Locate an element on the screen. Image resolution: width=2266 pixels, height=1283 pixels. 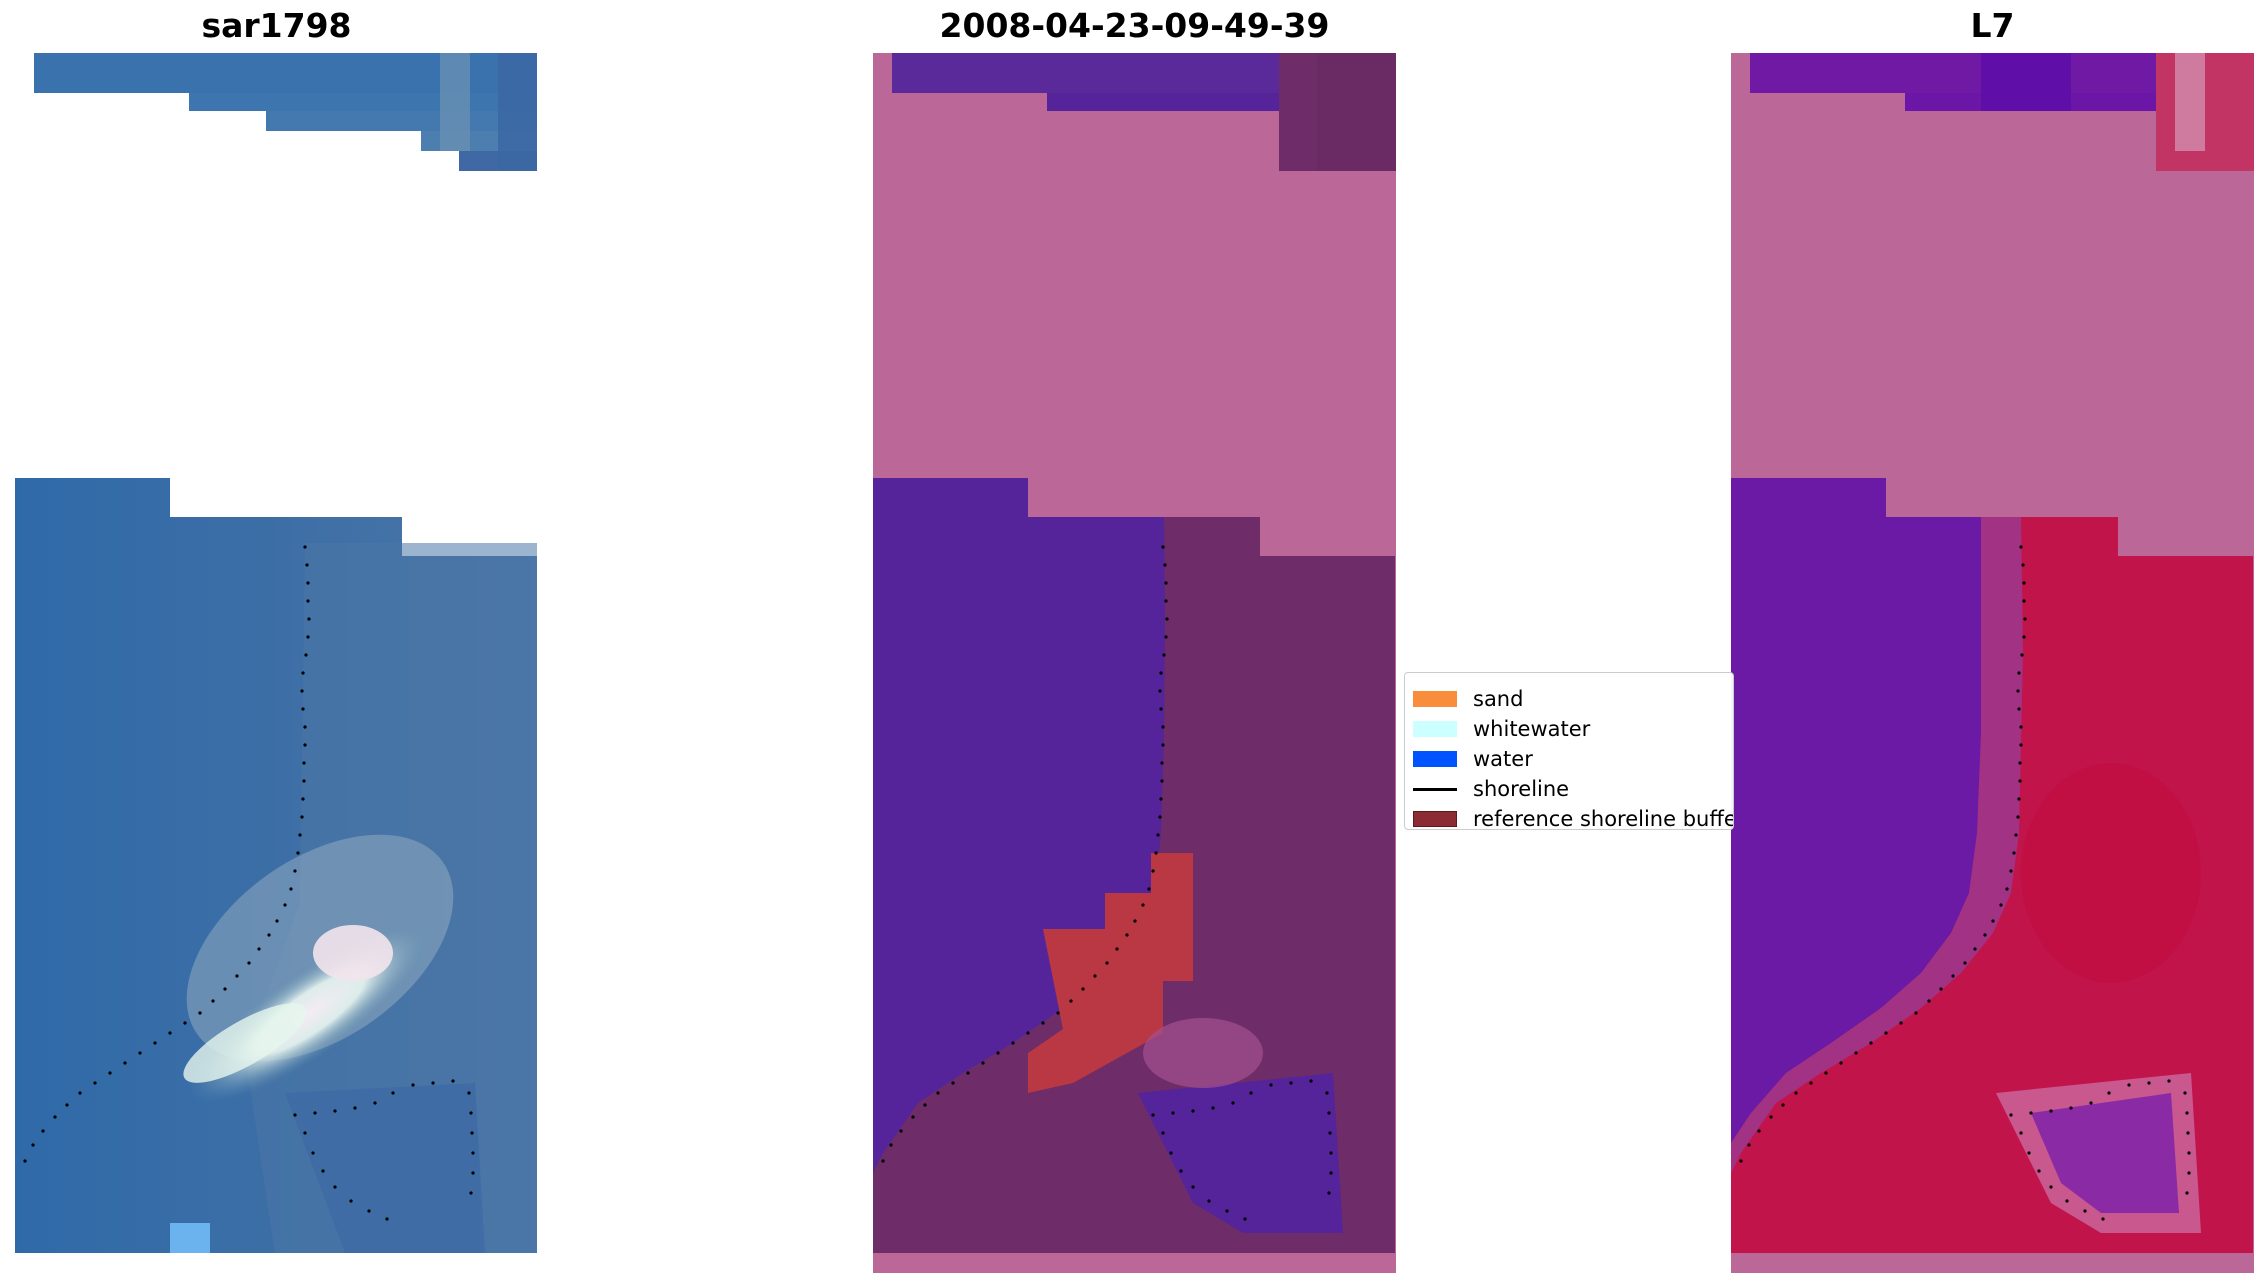
classified-top-strip is located at coordinates (1144, 112).